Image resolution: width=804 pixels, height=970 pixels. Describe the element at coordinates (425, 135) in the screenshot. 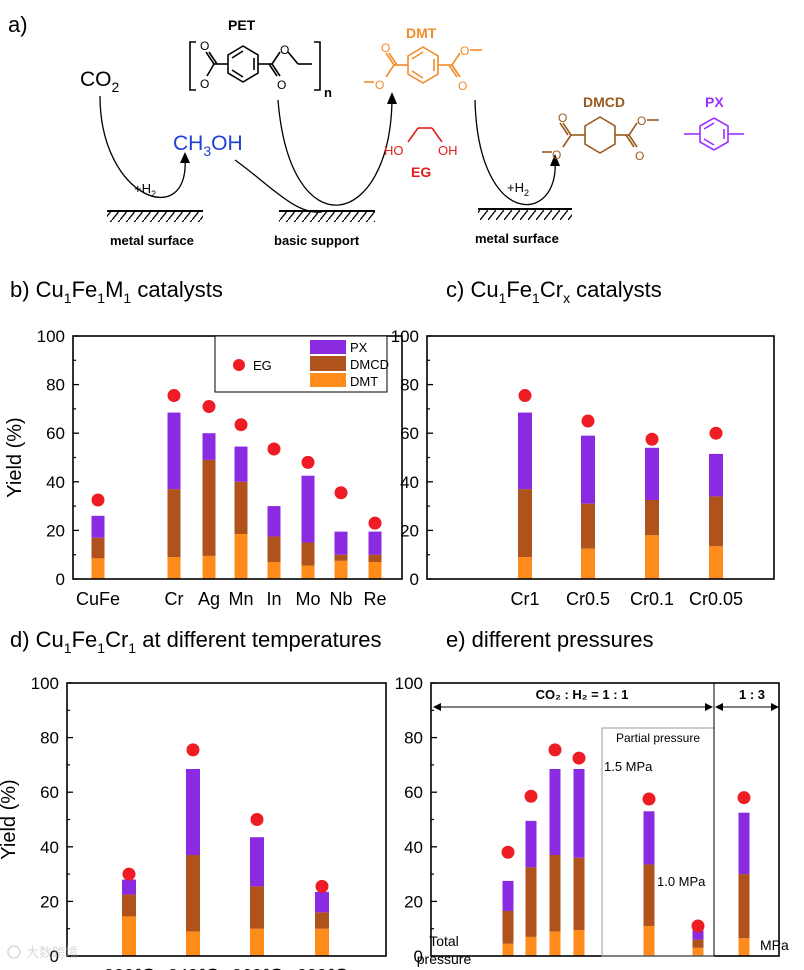

I see `eg-structure` at that location.